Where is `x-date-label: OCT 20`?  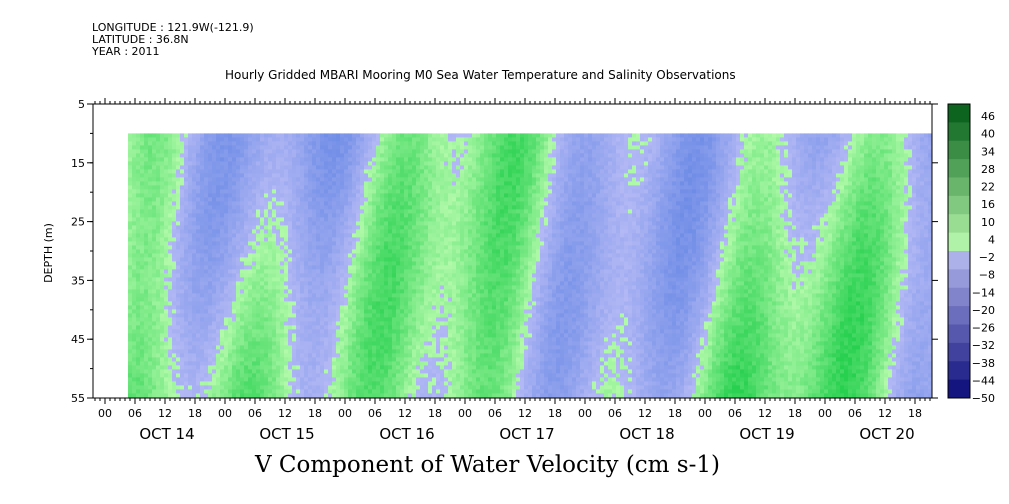
x-date-label: OCT 20 is located at coordinates (886, 434).